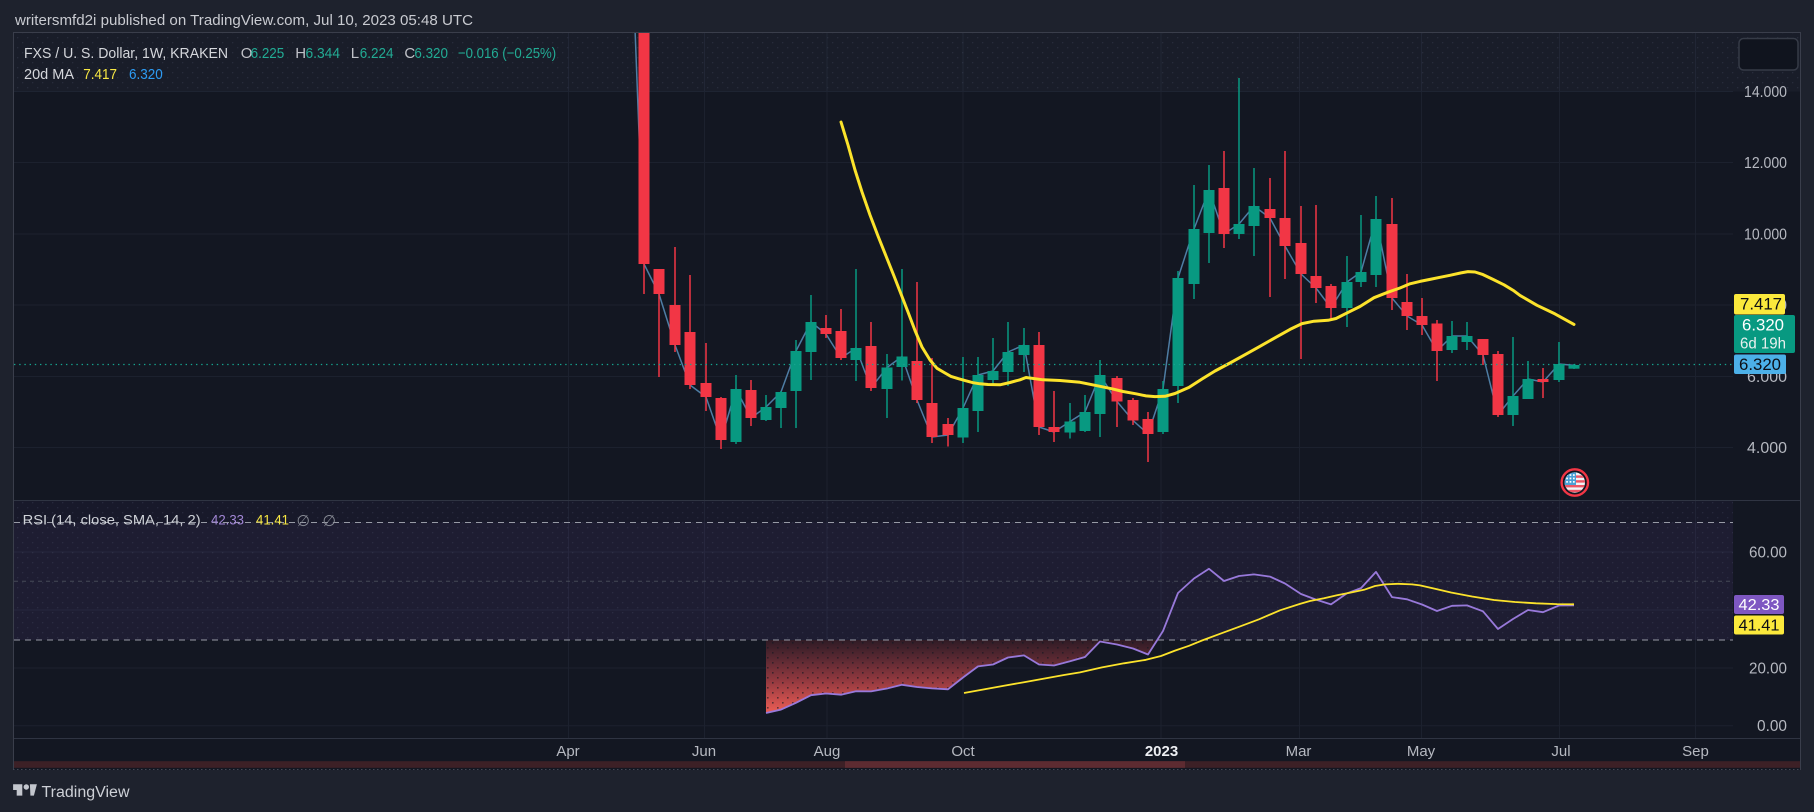 This screenshot has height=812, width=1814. What do you see at coordinates (1768, 669) in the screenshot?
I see `svg-text: 20.00` at bounding box center [1768, 669].